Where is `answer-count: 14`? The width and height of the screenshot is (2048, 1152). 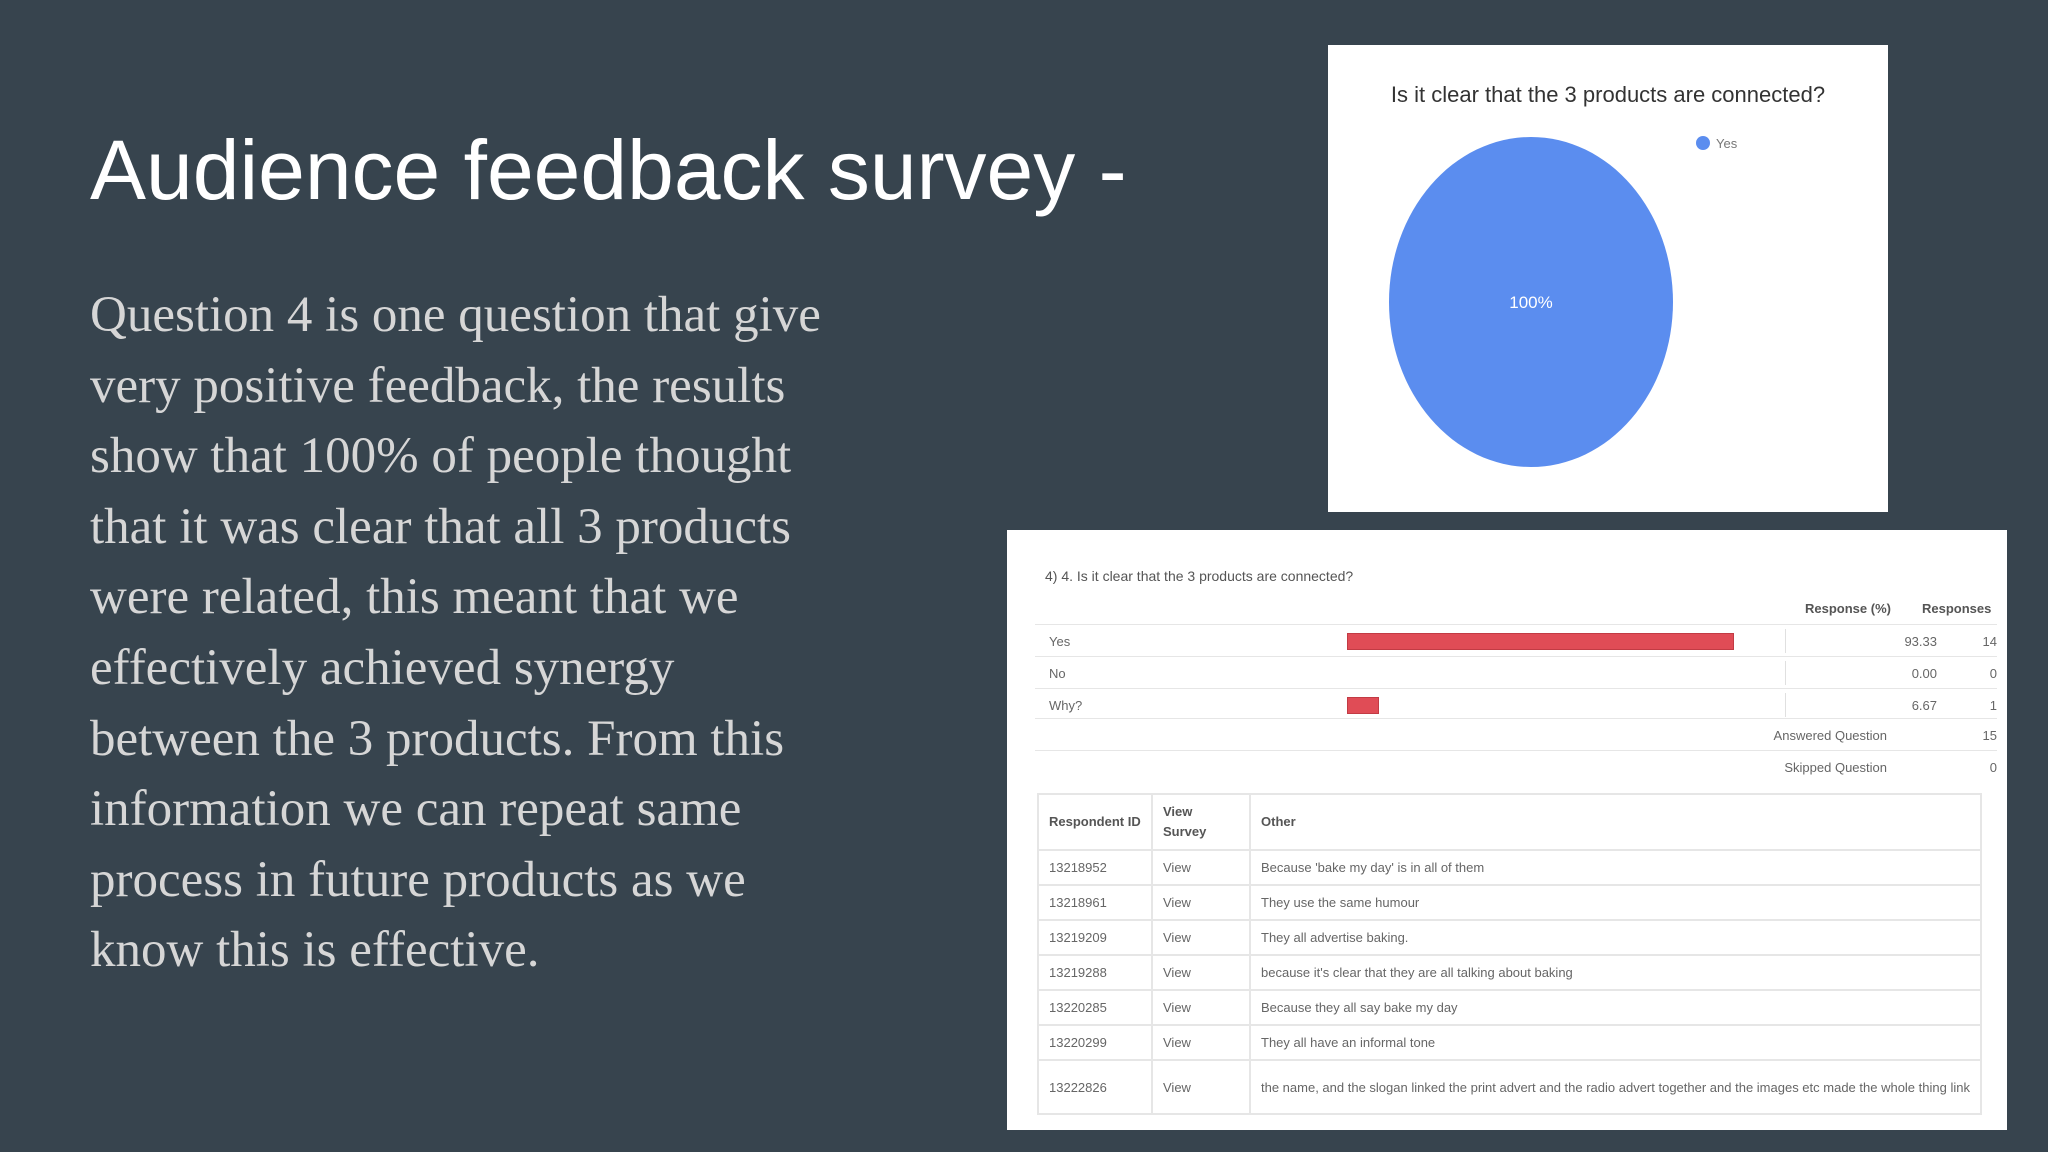
answer-count: 14 is located at coordinates (1989, 641).